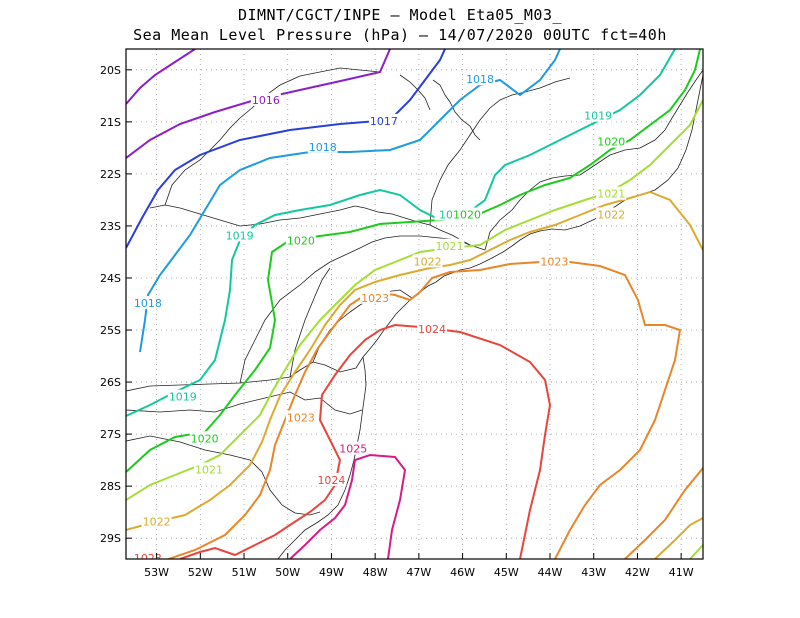 The width and height of the screenshot is (800, 618). I want to click on lon-tick-label: 48W, so click(375, 572).